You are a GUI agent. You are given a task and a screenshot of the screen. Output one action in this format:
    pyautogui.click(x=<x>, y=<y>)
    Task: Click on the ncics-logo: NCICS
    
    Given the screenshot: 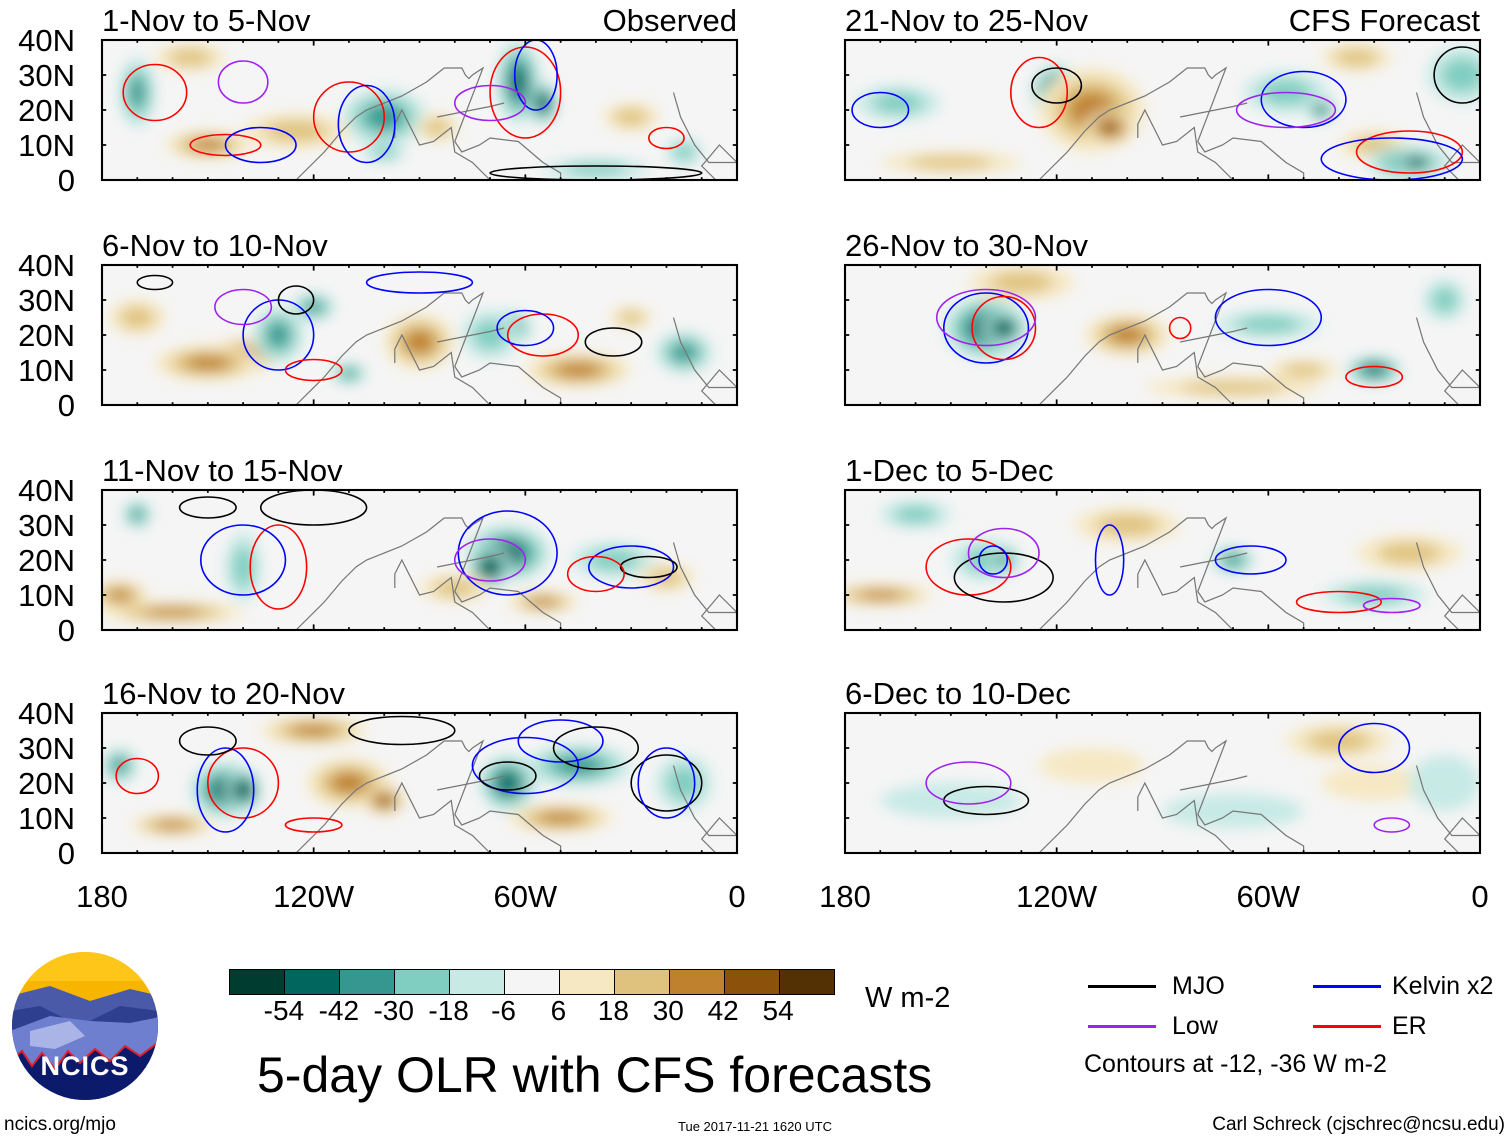 What is the action you would take?
    pyautogui.click(x=85, y=1026)
    